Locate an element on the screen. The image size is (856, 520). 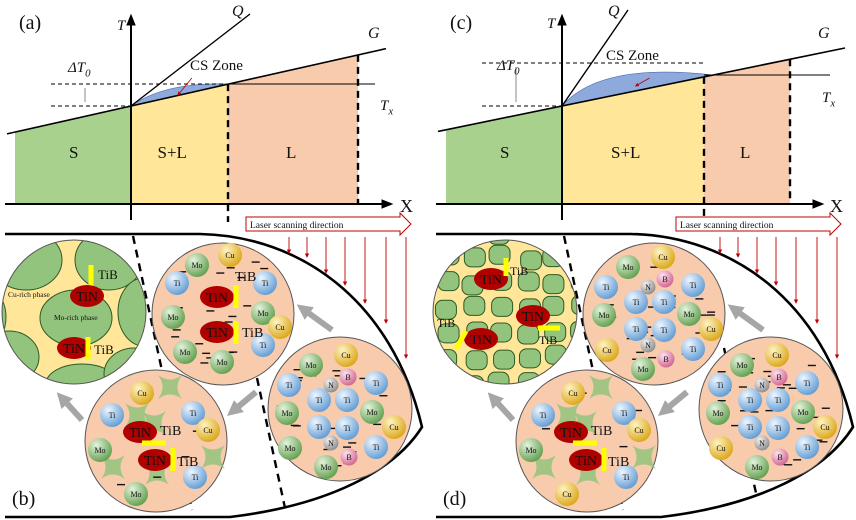
q-label: Q is located at coordinates (238, 11).